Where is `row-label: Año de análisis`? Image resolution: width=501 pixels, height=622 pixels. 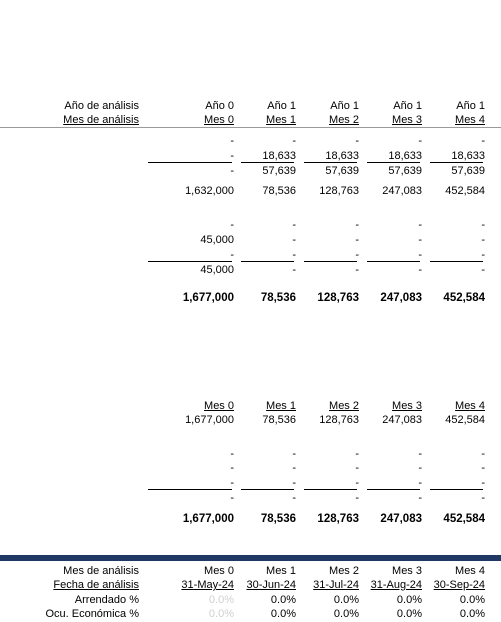
row-label: Año de análisis is located at coordinates (101, 106).